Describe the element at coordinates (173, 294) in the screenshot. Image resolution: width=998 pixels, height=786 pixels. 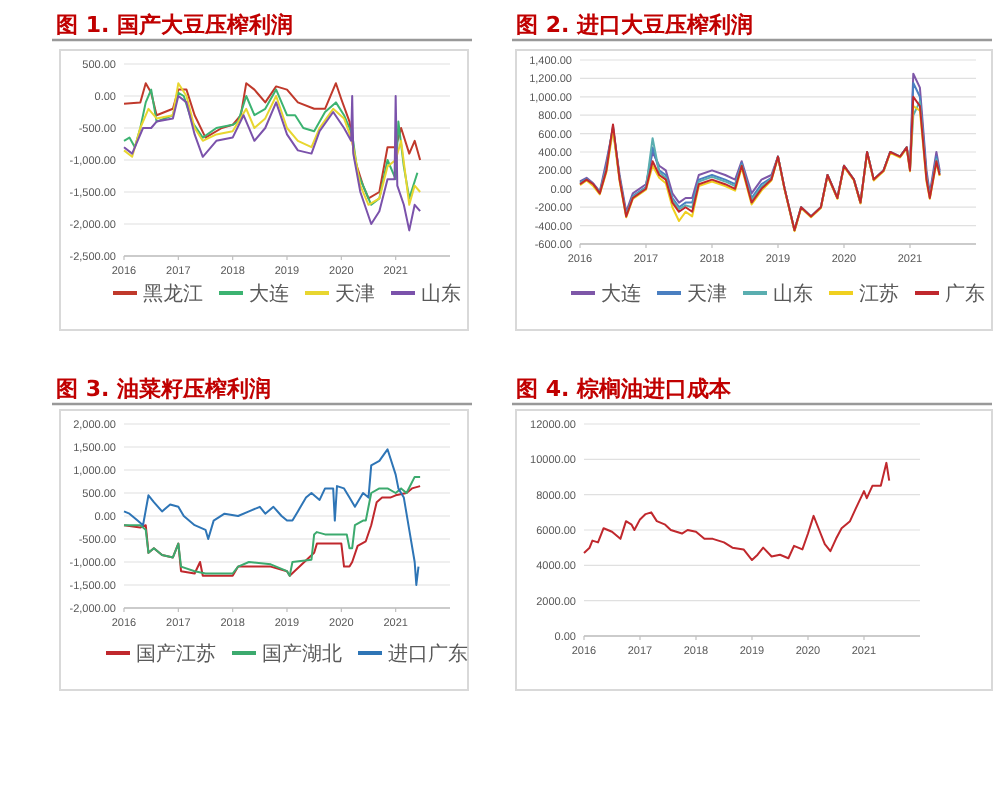
I see `legend-label: 黑龙江` at that location.